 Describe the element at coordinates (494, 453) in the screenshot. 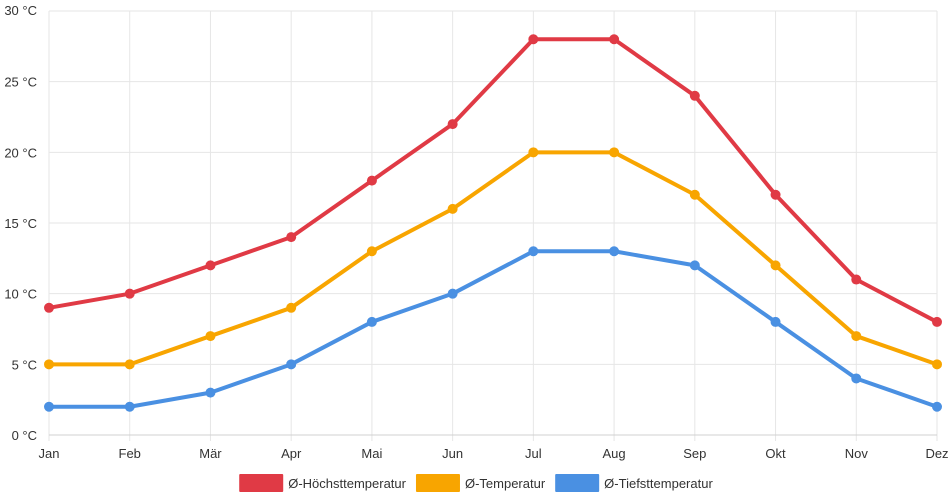

I see `x-axis-ticks: Jan Feb Mär Apr Mai Jun Jul Aug Sep Okt Nov Dez` at that location.